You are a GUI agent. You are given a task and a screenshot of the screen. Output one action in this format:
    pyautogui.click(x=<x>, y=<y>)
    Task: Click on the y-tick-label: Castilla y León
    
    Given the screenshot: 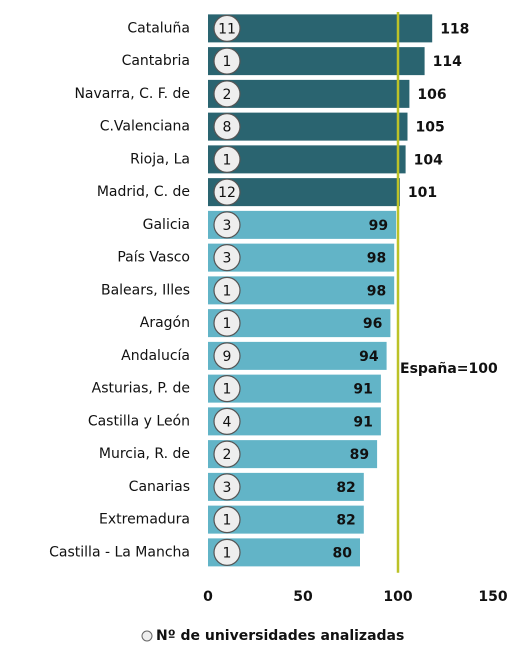 What is the action you would take?
    pyautogui.click(x=139, y=421)
    